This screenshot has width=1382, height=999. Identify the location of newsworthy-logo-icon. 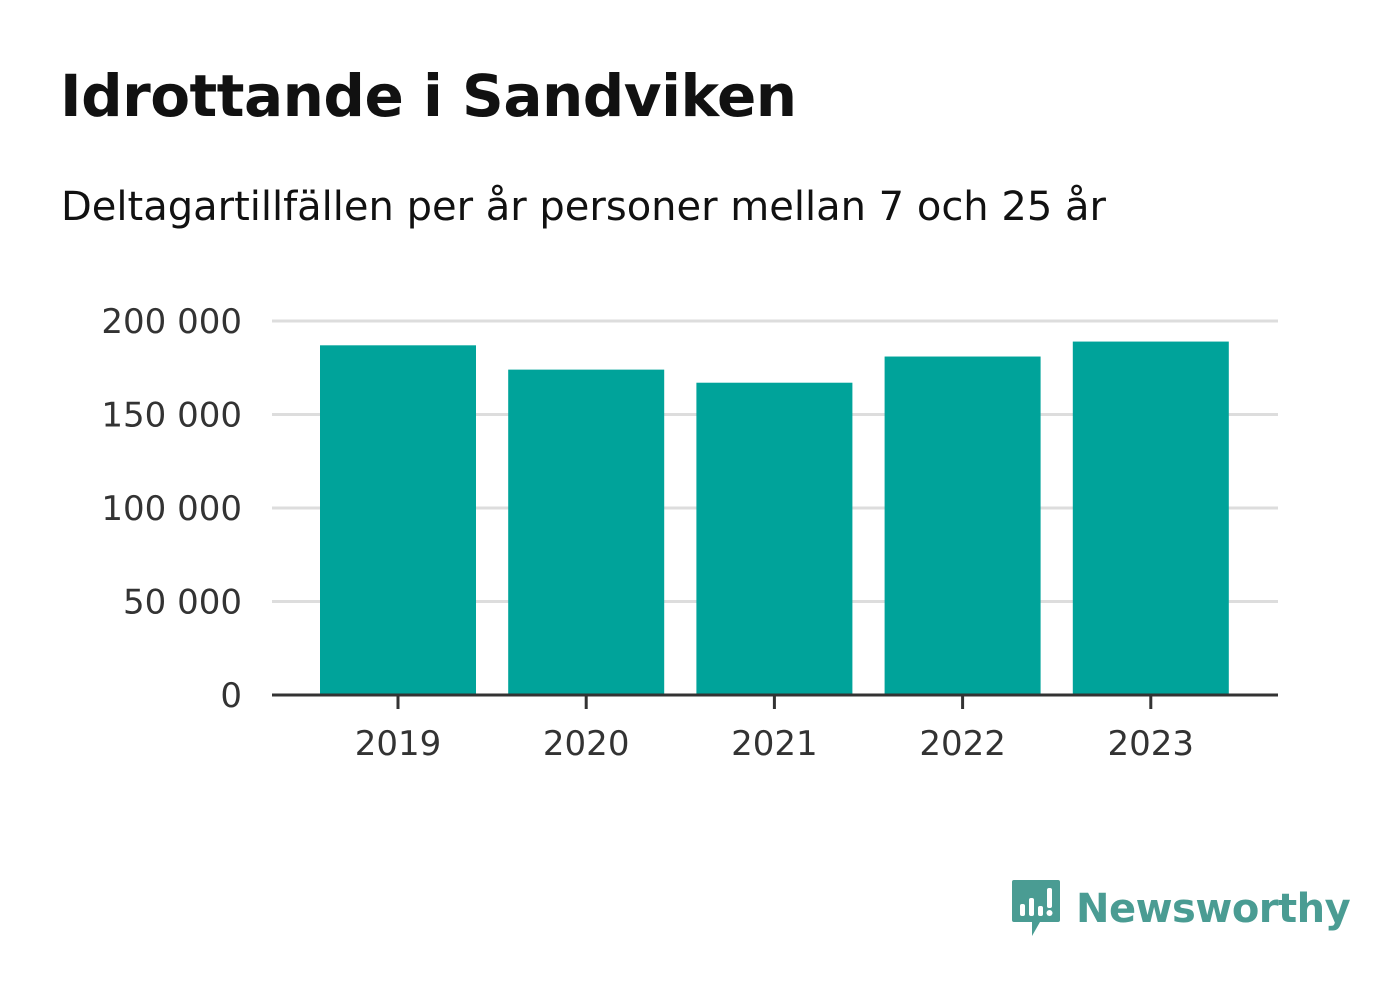
(1036, 908).